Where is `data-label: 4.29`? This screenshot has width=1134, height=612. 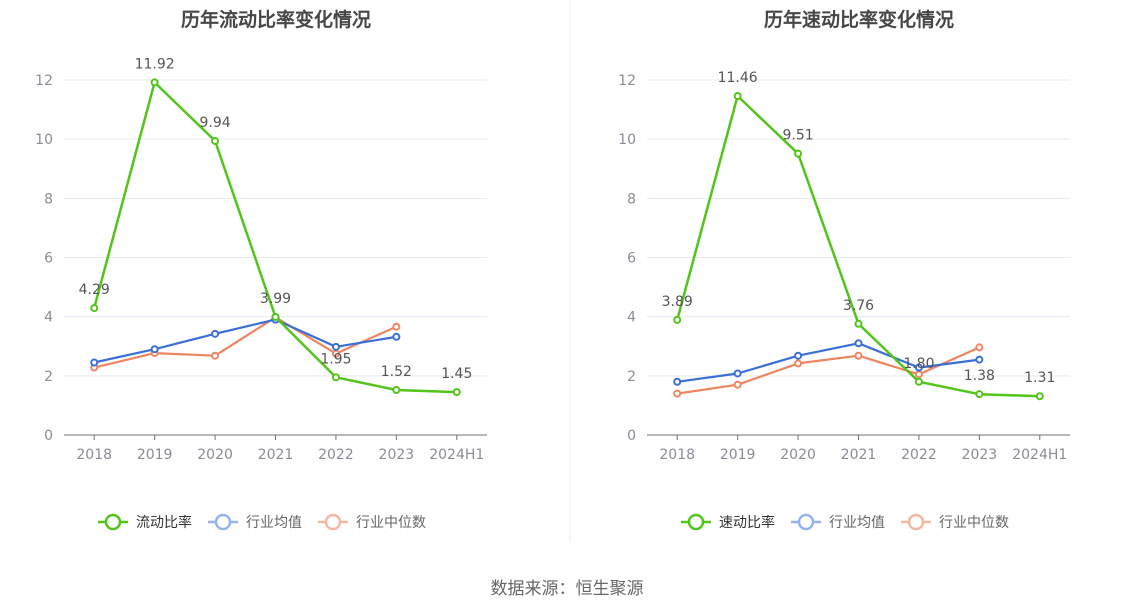
data-label: 4.29 is located at coordinates (94, 290).